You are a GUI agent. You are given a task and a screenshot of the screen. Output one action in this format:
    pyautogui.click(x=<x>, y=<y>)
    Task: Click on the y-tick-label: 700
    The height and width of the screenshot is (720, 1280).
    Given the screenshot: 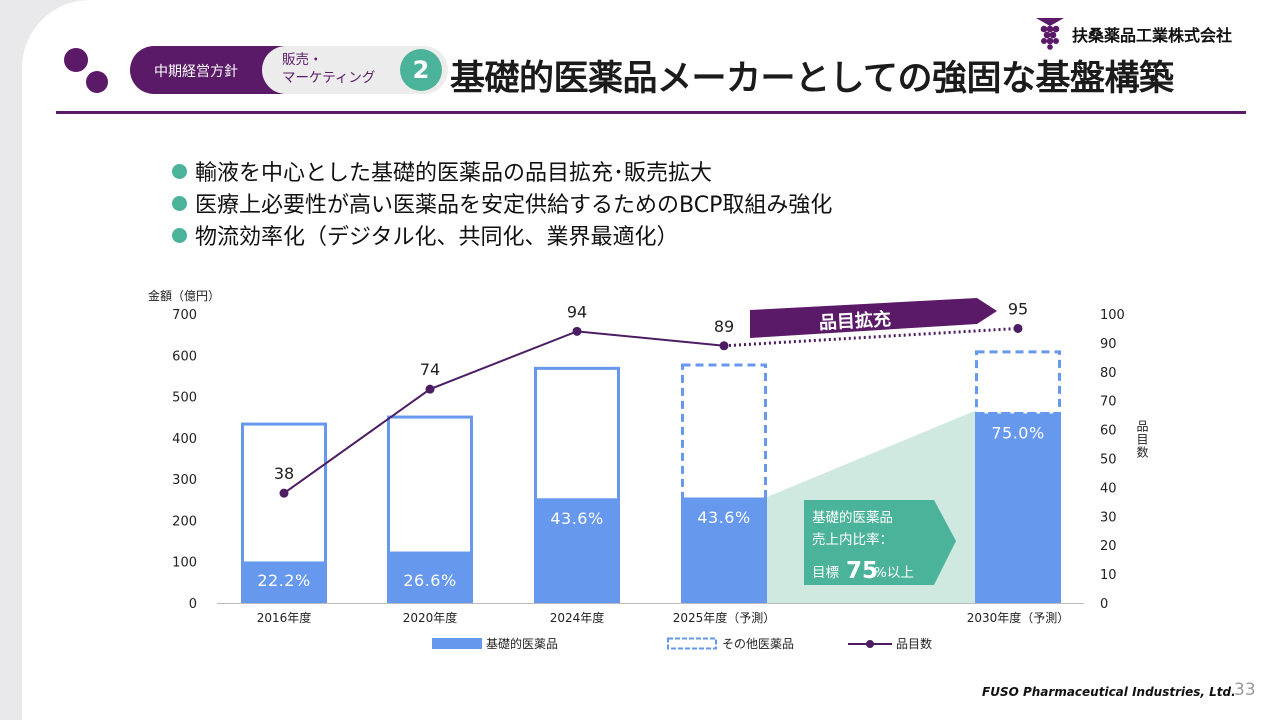 What is the action you would take?
    pyautogui.click(x=184, y=315)
    